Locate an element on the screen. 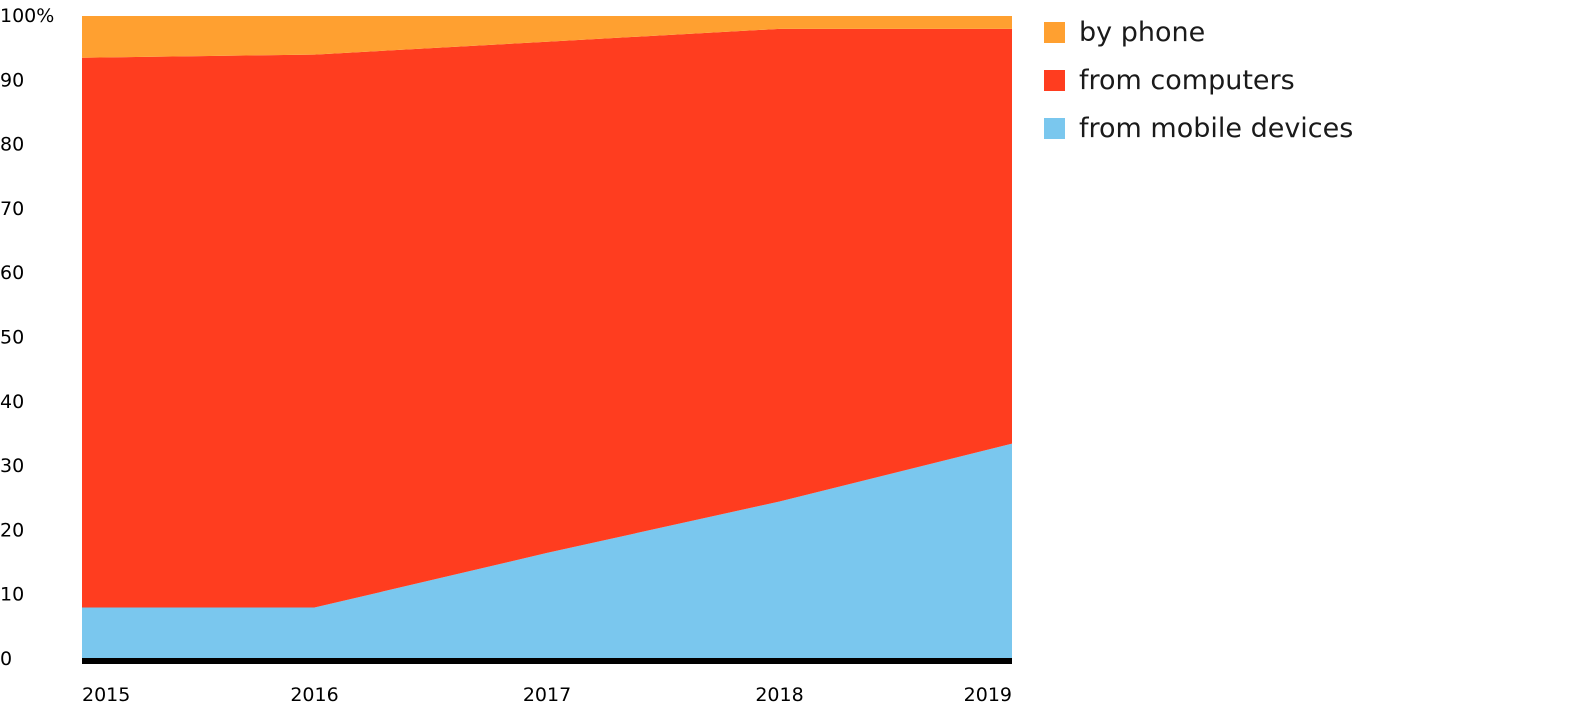 Image resolution: width=1580 pixels, height=708 pixels. legend-label-by-phone: by phone is located at coordinates (1142, 32).